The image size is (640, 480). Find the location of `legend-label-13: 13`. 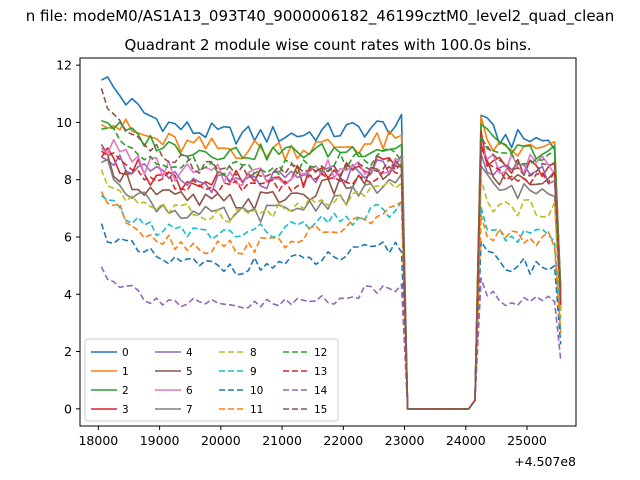

legend-label-13: 13 is located at coordinates (320, 372).